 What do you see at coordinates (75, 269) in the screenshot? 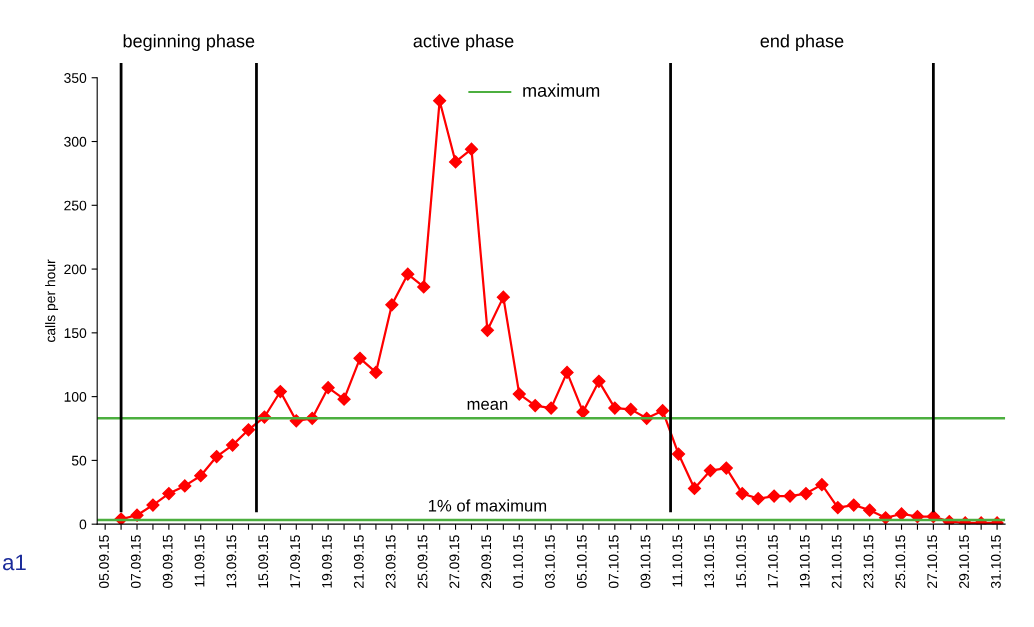
I see `y-tick-label: 200` at bounding box center [75, 269].